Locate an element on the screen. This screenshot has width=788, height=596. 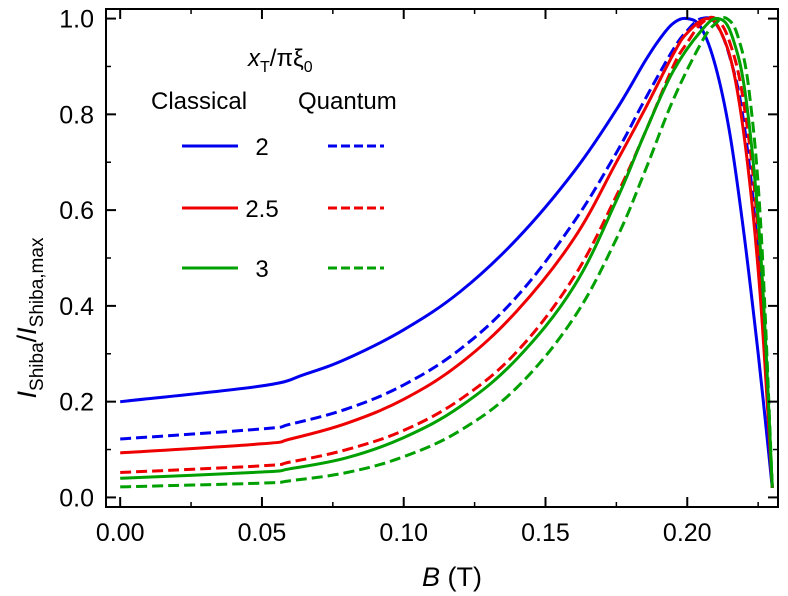
x-tick-label: 0.10 is located at coordinates (403, 533).